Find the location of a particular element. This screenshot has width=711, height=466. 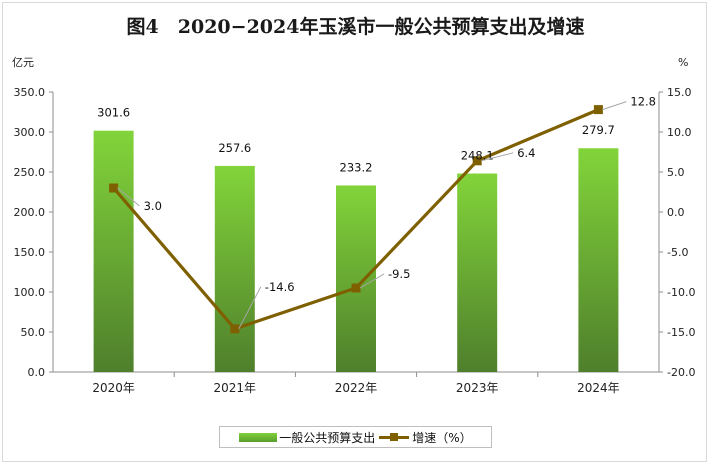

left-axis-tick-label: 300.0 is located at coordinates (30, 132).